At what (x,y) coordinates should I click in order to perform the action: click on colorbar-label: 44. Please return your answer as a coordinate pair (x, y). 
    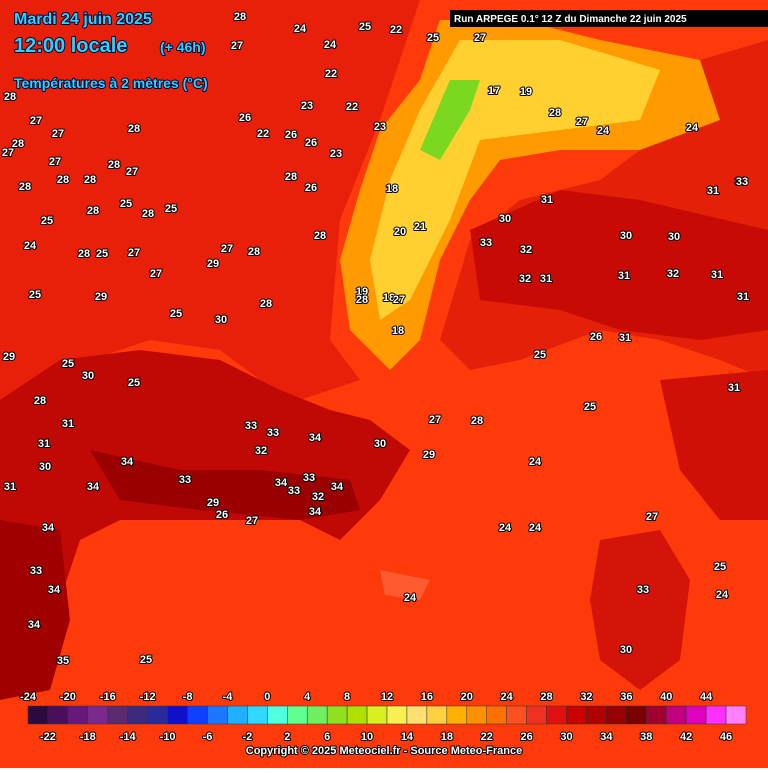
    Looking at the image, I should click on (706, 697).